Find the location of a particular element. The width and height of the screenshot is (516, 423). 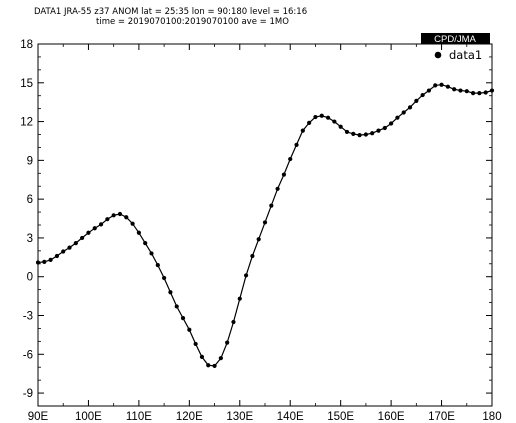

y-tick-label: 6 is located at coordinates (30, 200).